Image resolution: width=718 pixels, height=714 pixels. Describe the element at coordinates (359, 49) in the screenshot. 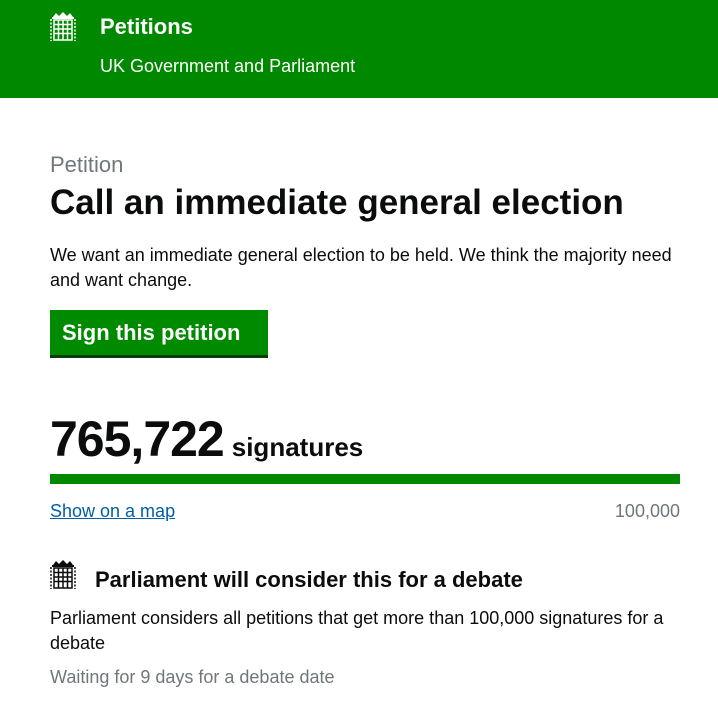

I see `site-header: Petitions UK Government and Parliament` at that location.